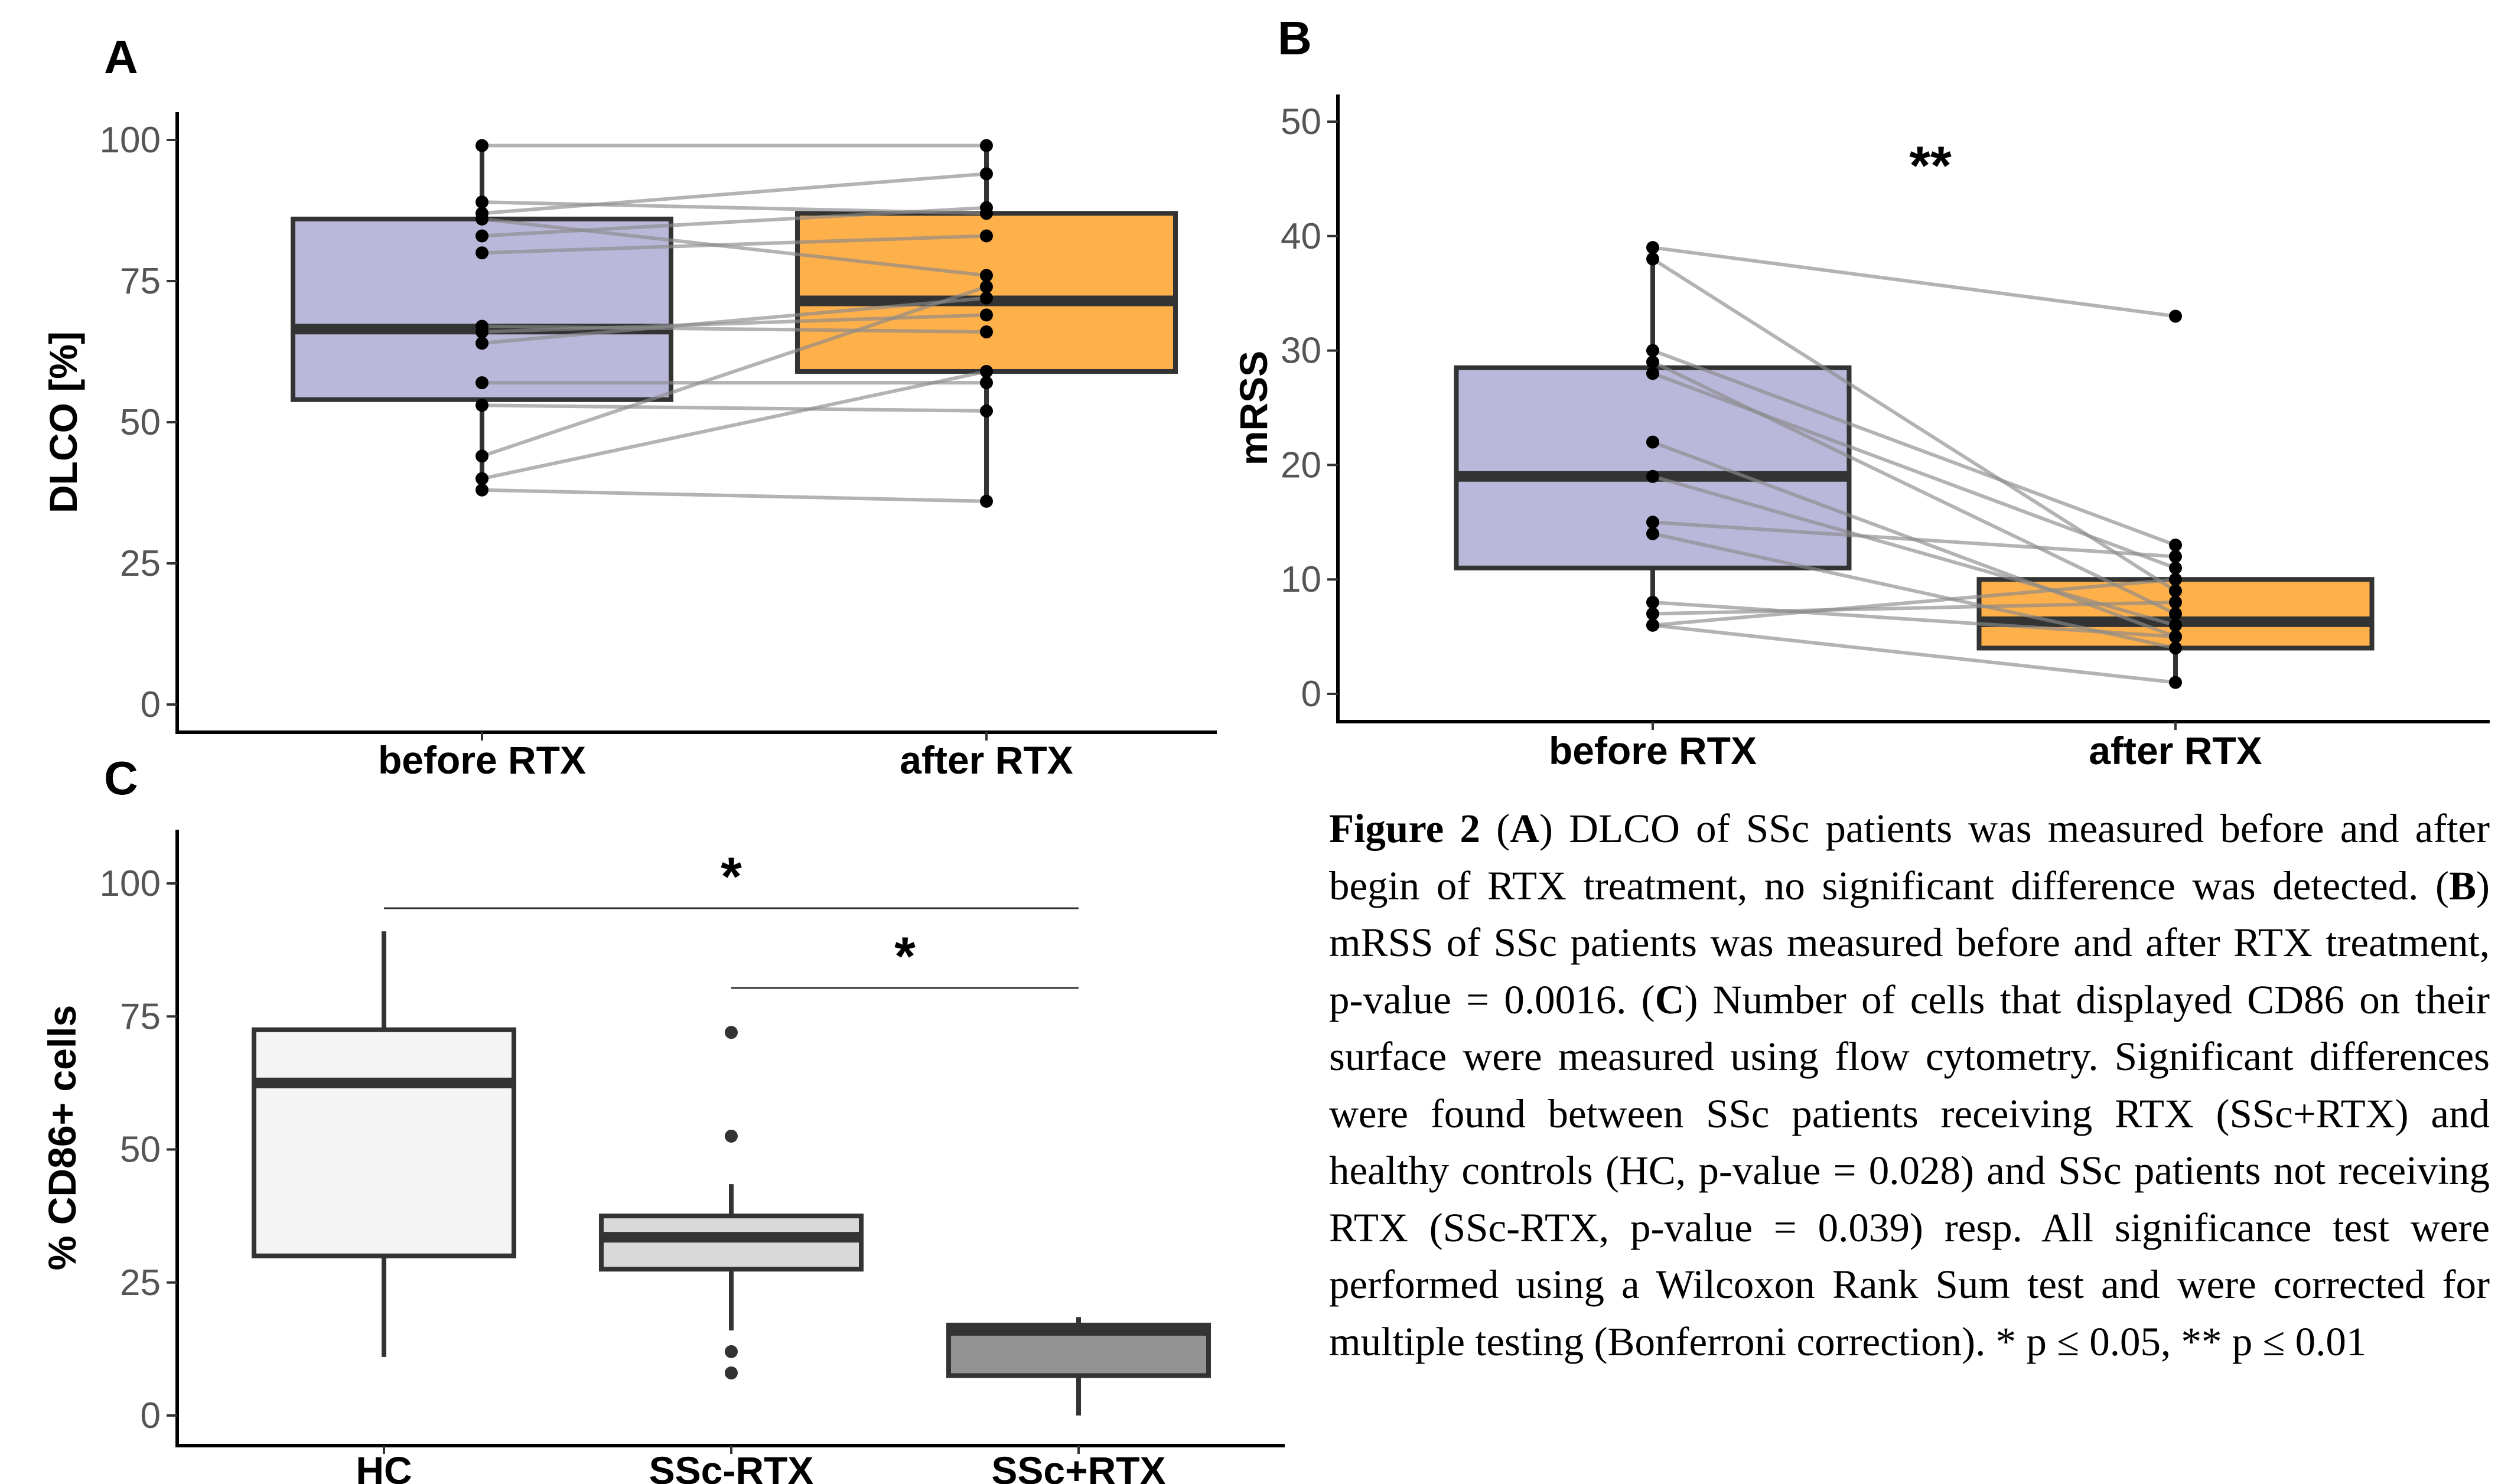 This screenshot has width=2498, height=1484. I want to click on significance-label: **, so click(1930, 166).